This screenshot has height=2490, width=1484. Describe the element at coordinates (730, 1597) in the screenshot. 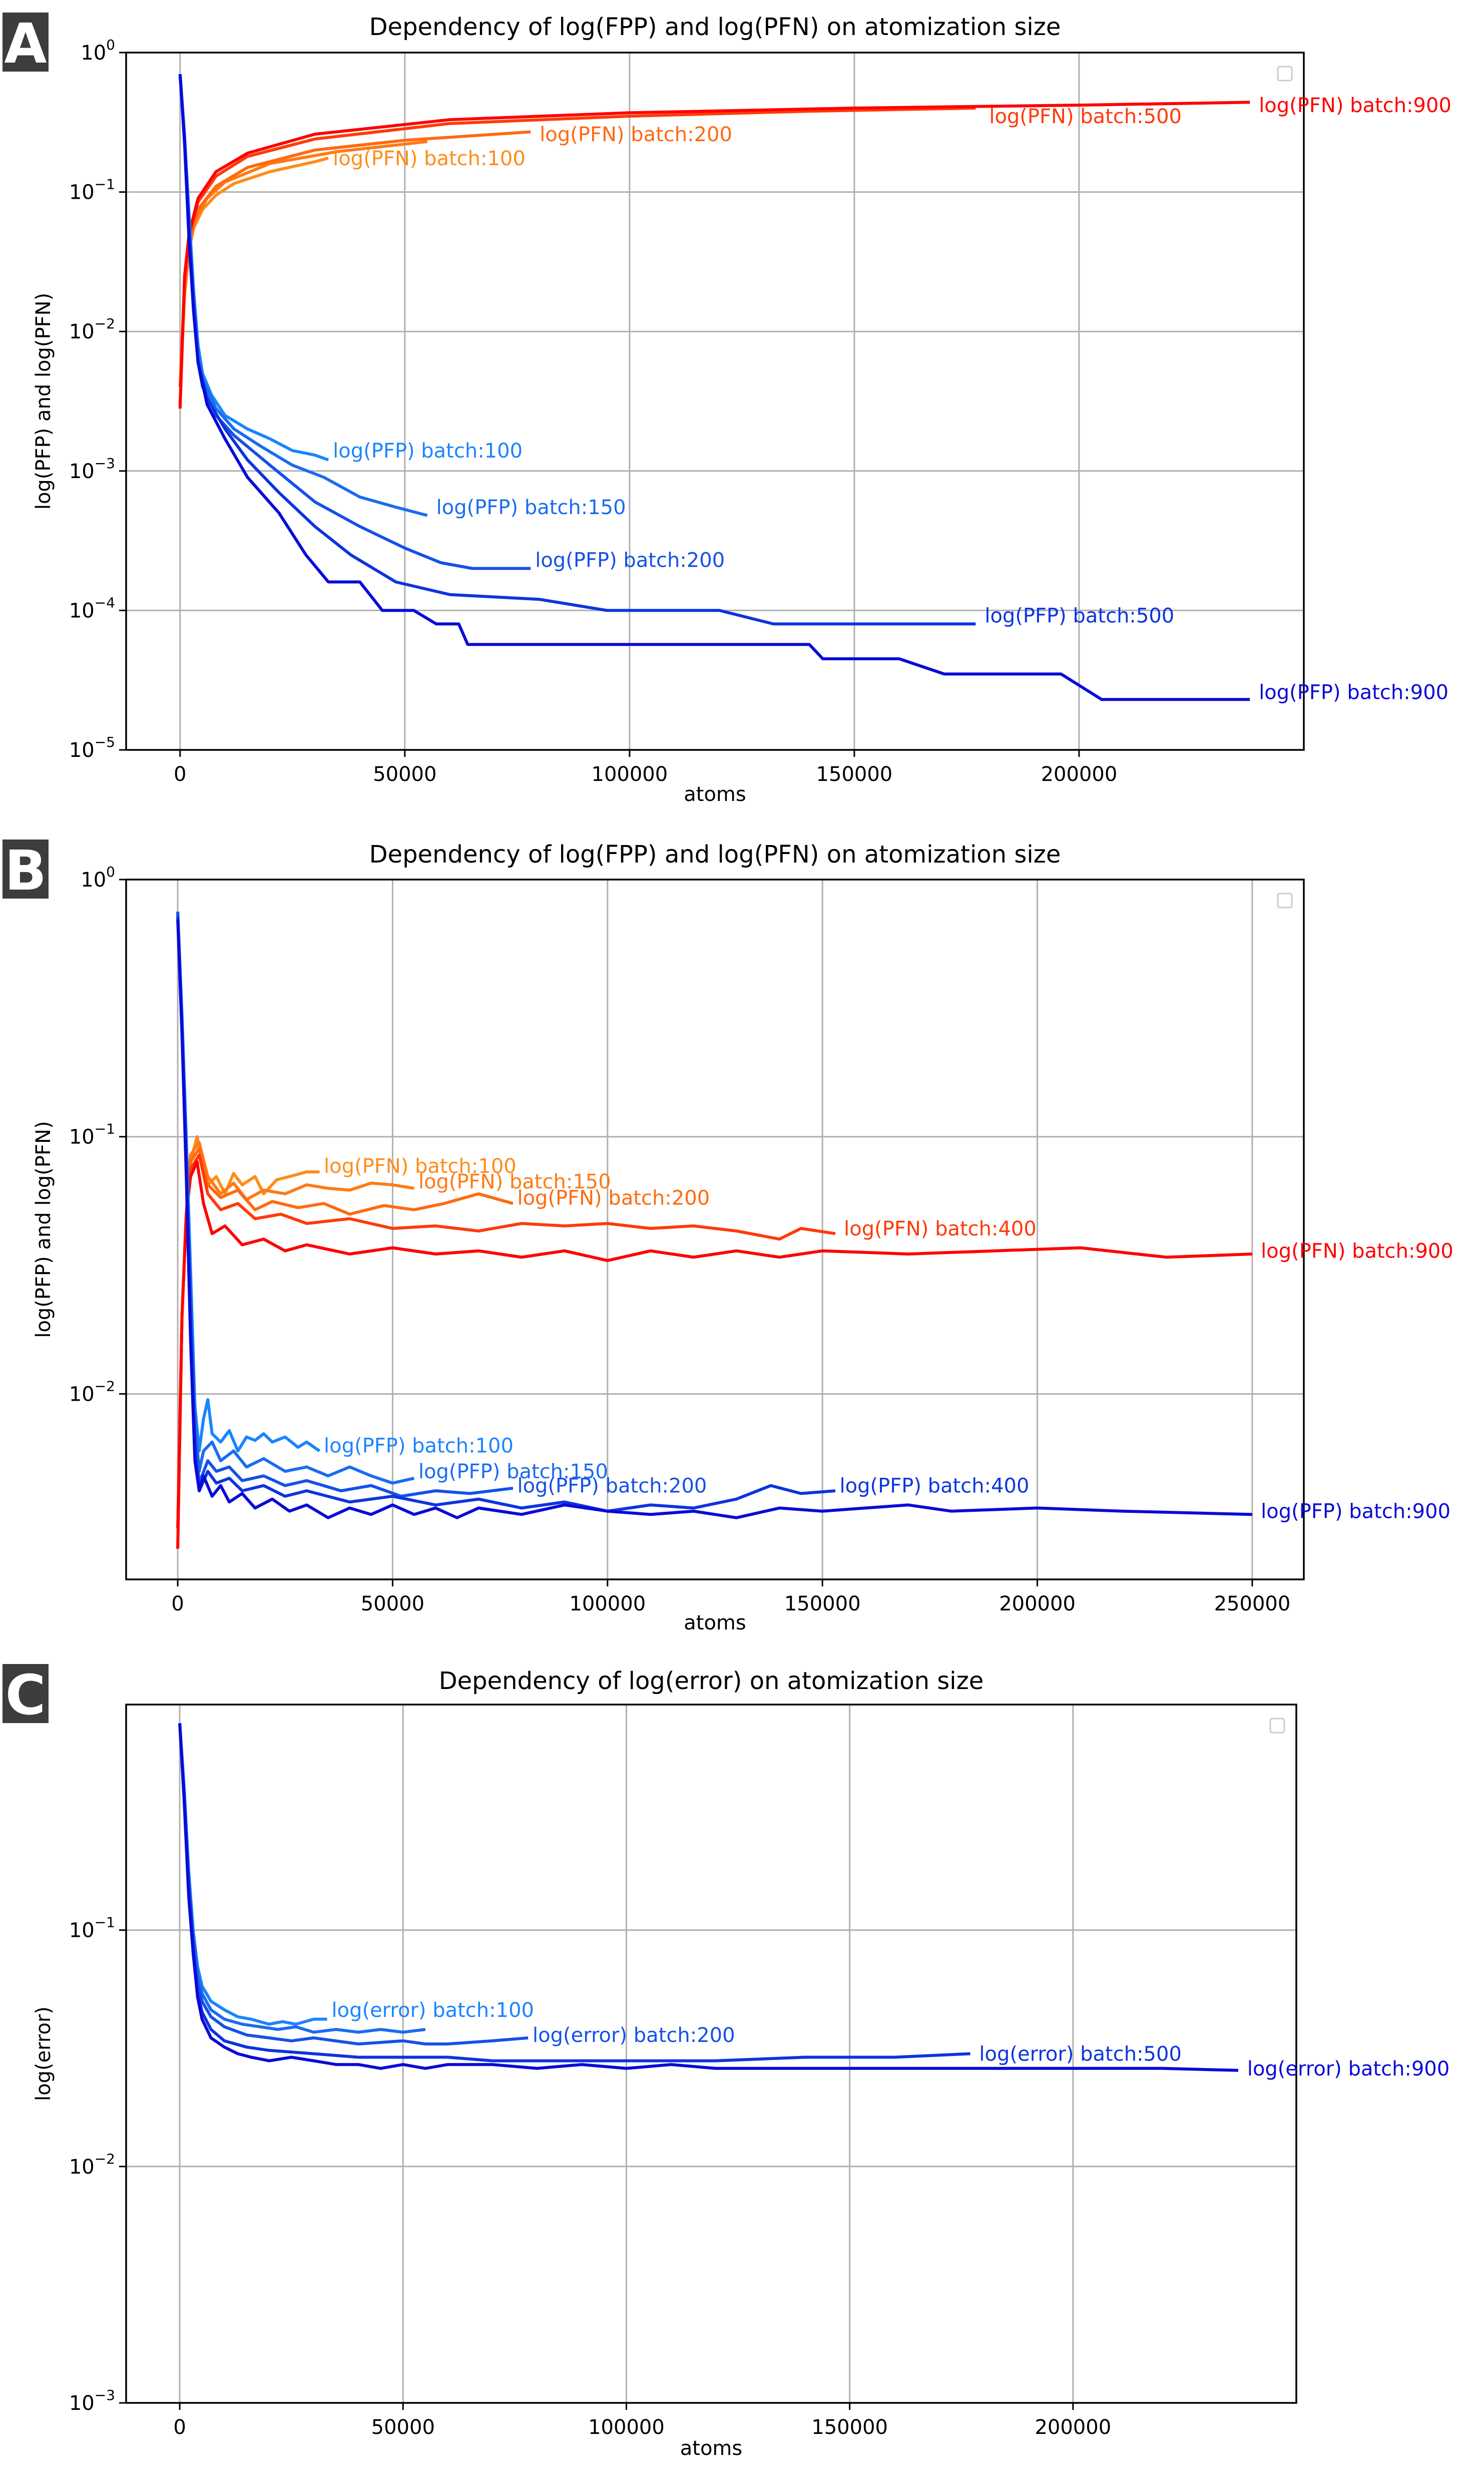

I see `x-axis: 0 50000 100000 150000 200000 250000` at that location.